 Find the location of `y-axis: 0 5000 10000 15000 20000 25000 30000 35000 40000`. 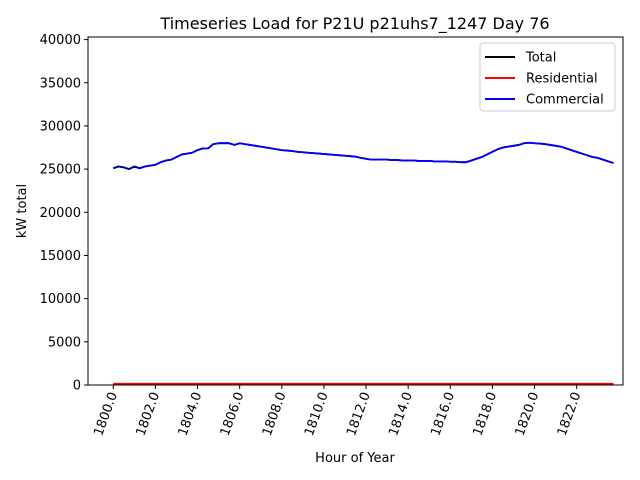

y-axis: 0 5000 10000 15000 20000 25000 30000 35000 40000 is located at coordinates (64, 213).